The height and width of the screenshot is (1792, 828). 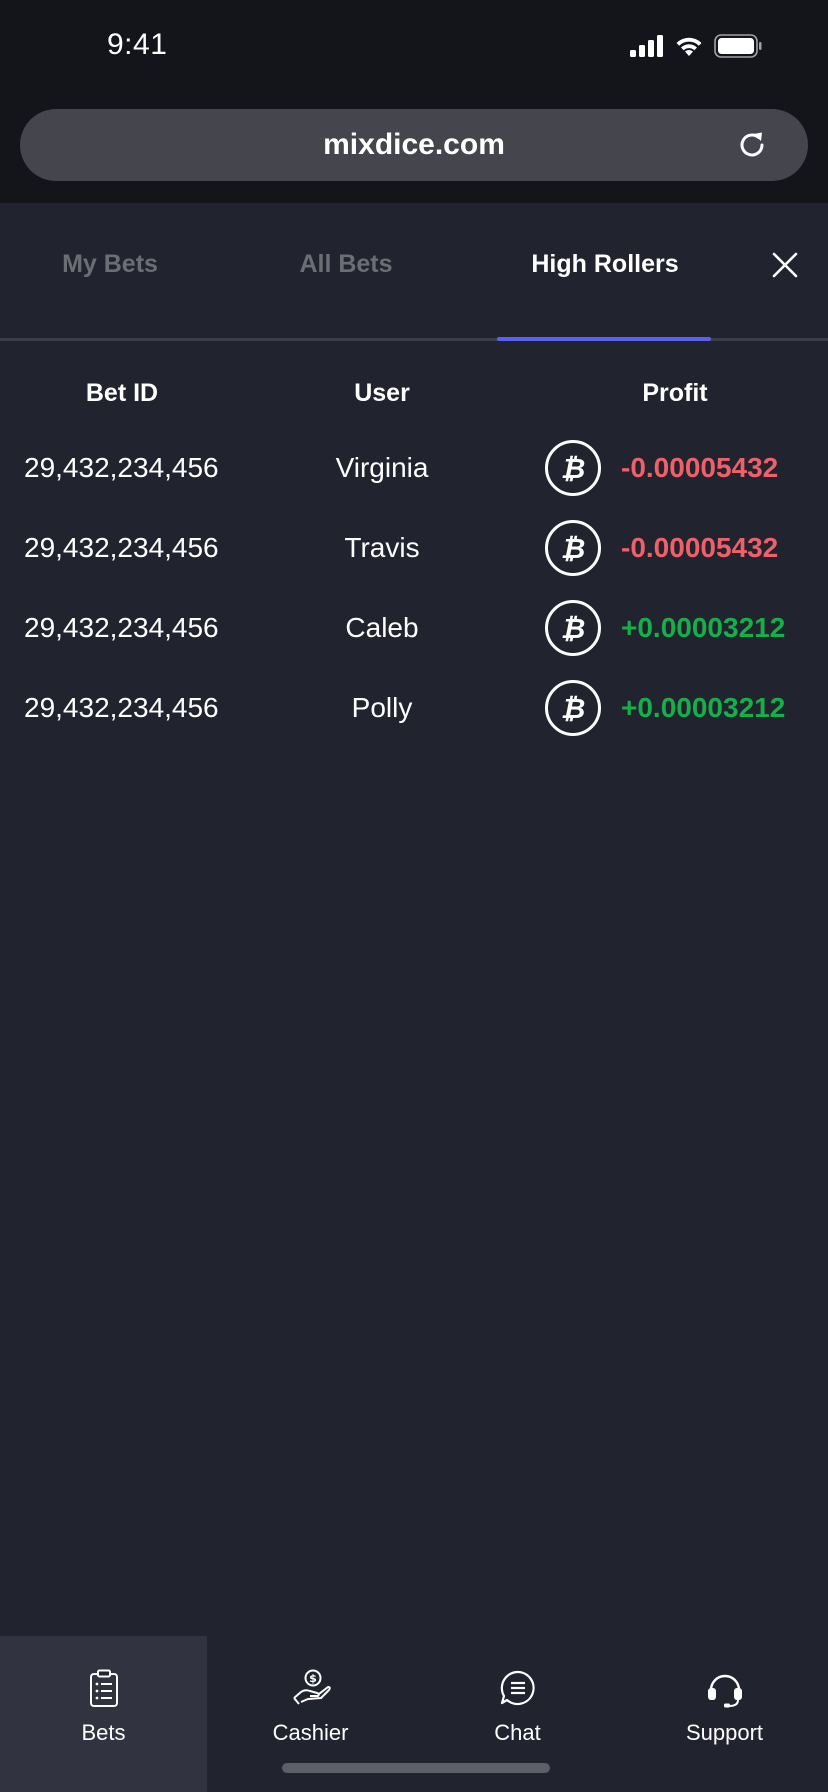 I want to click on battery-icon, so click(x=738, y=46).